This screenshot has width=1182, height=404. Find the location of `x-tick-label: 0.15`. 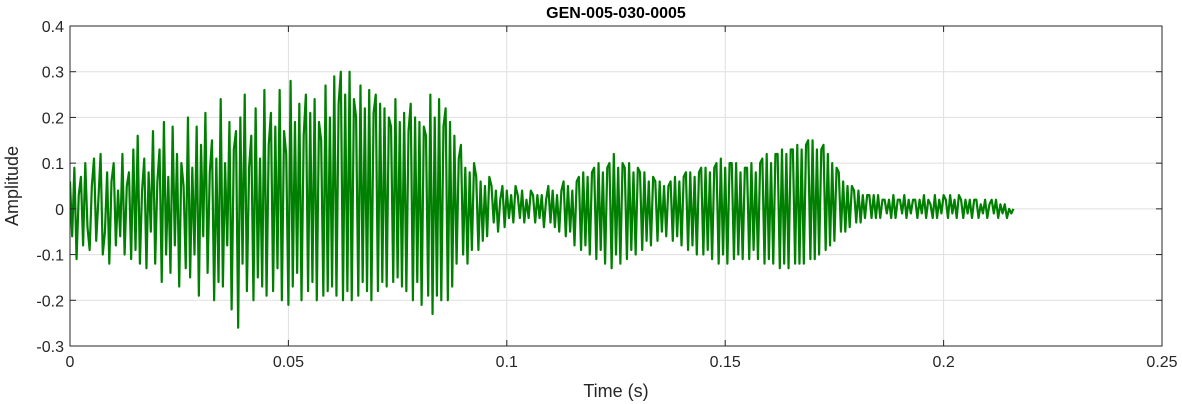

x-tick-label: 0.15 is located at coordinates (725, 362).